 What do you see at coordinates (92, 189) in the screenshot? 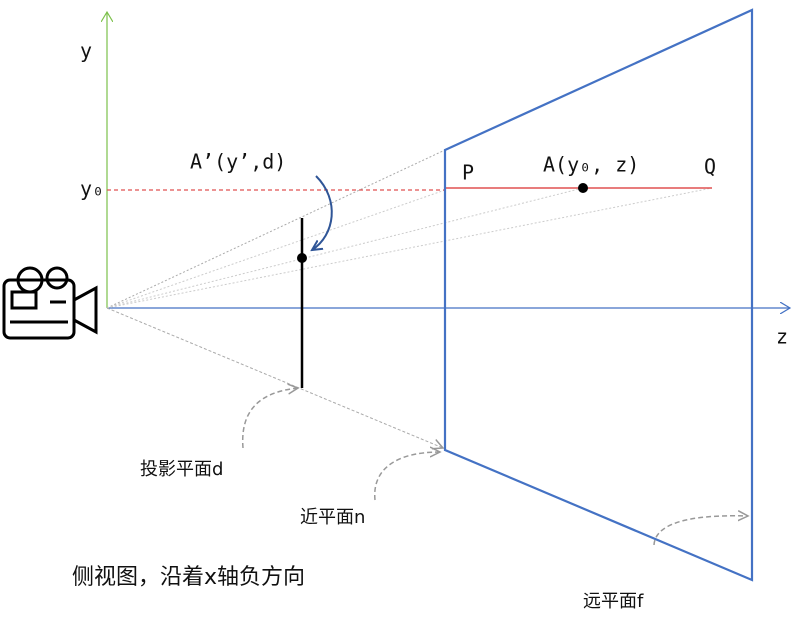
I see `y0-label: y₀` at bounding box center [92, 189].